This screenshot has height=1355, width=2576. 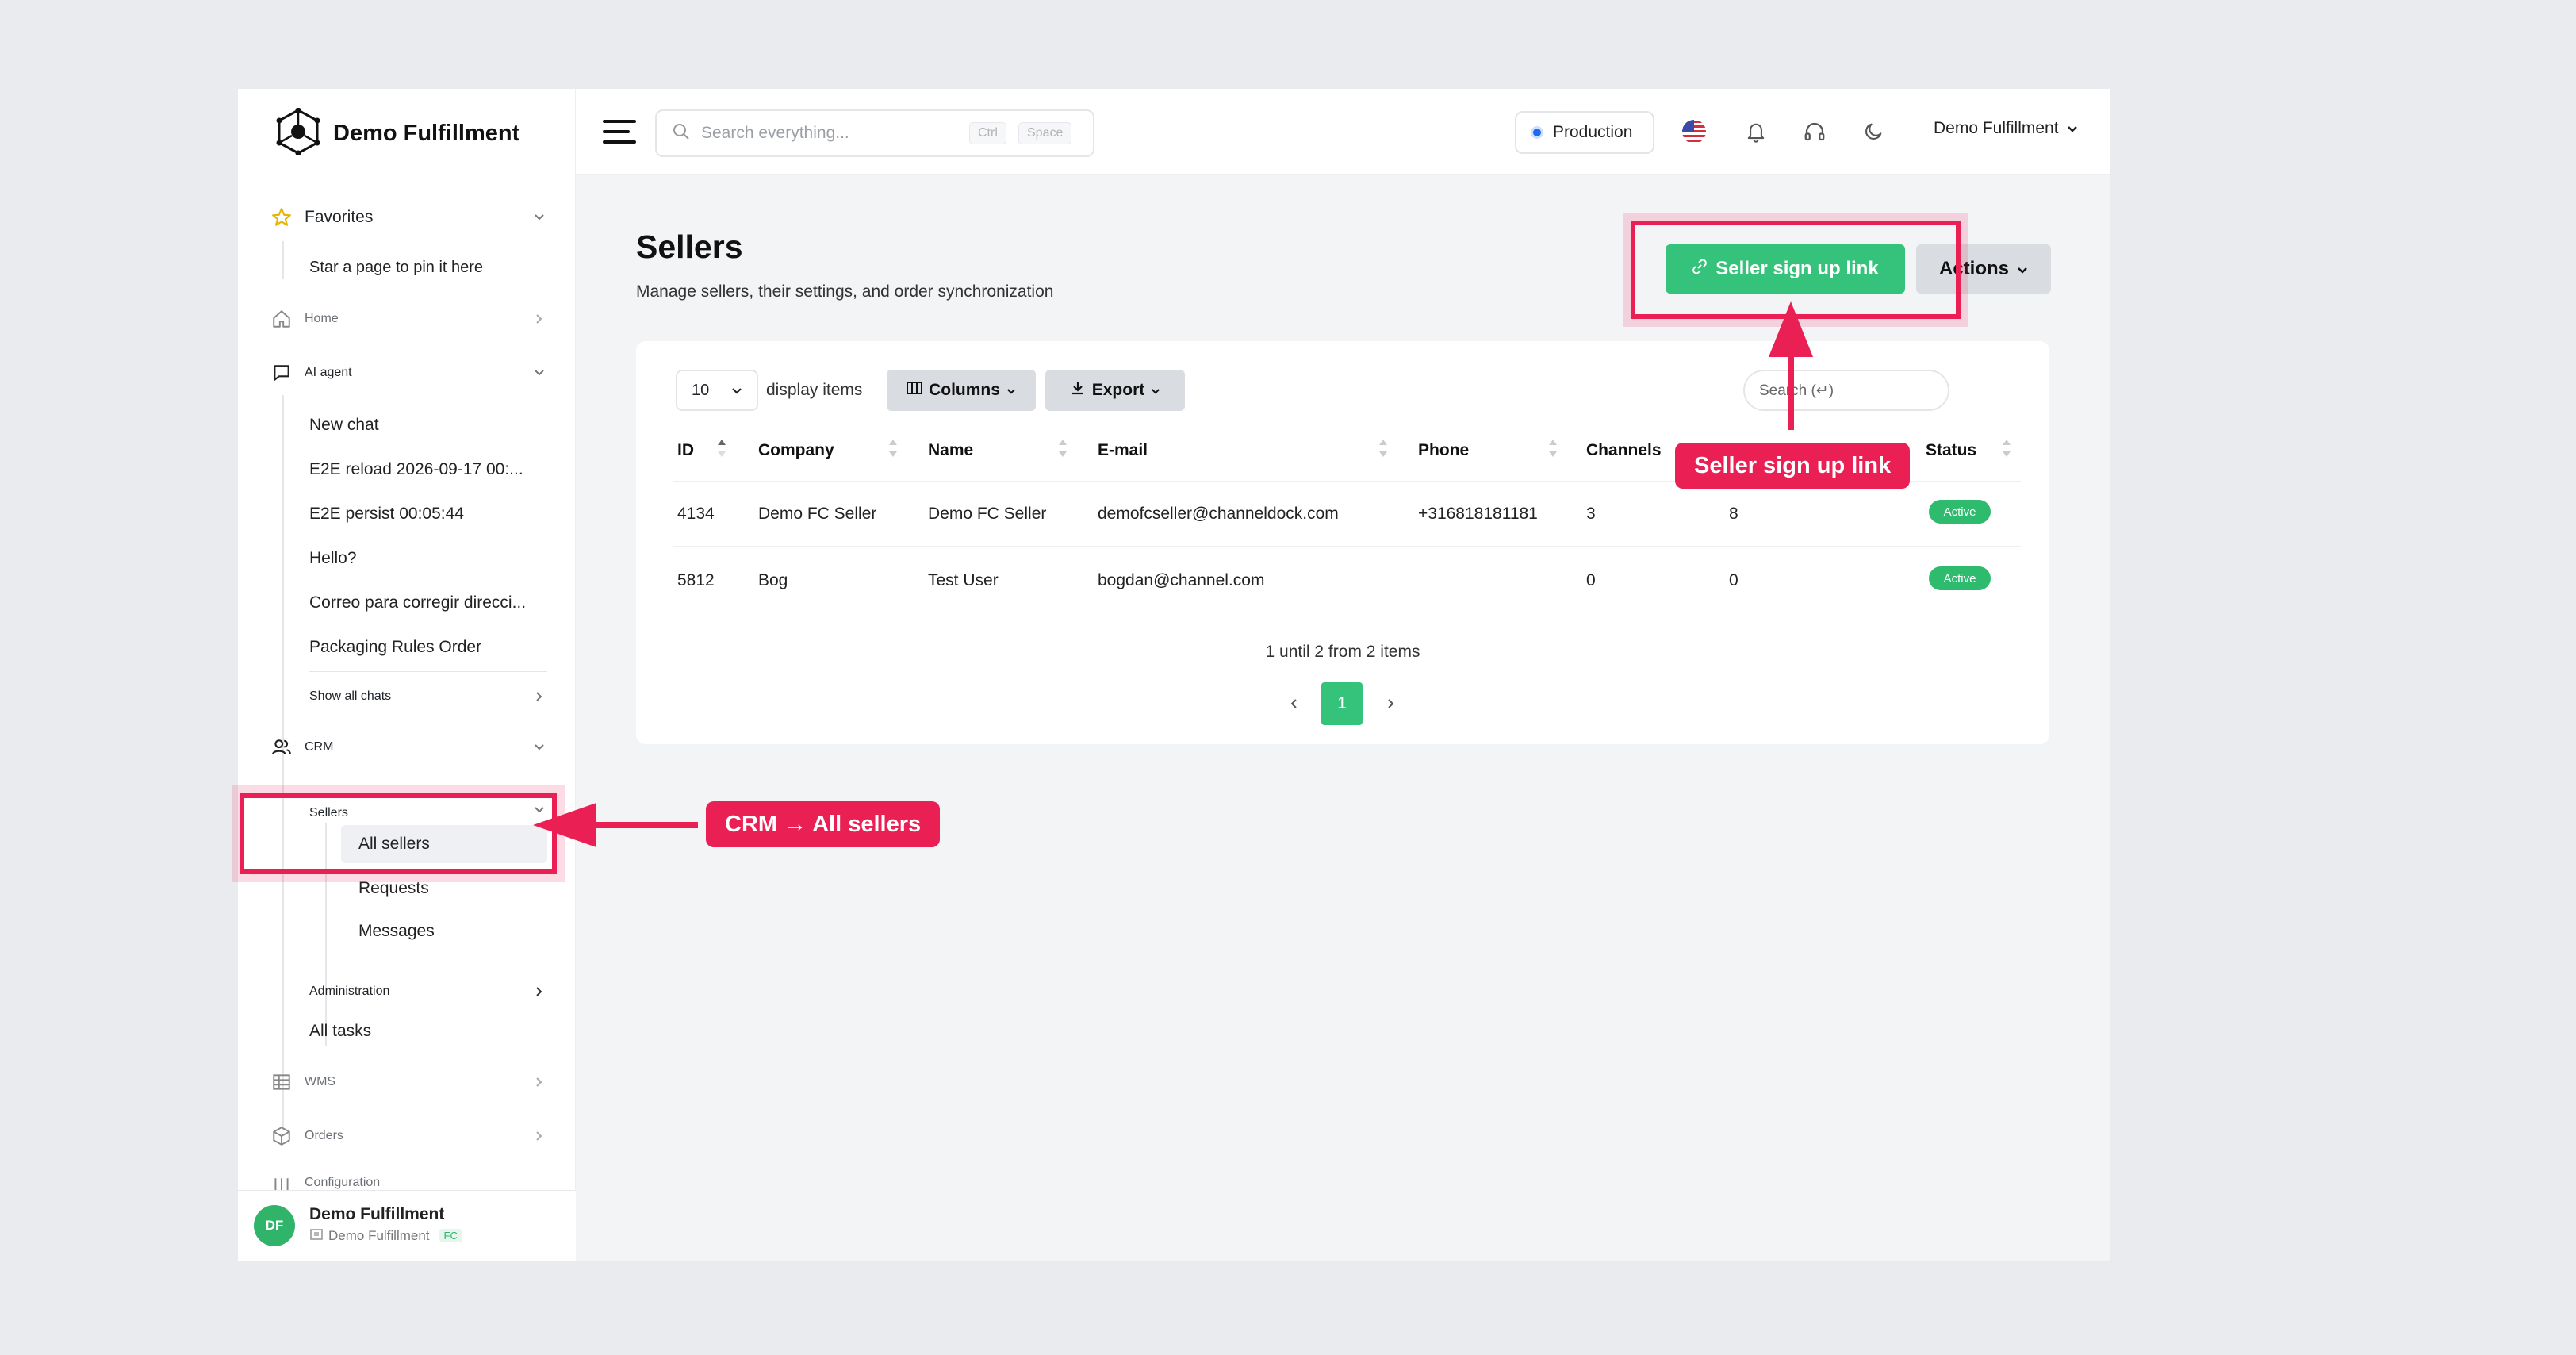 What do you see at coordinates (1294, 703) in the screenshot?
I see `pagination-prev-icon` at bounding box center [1294, 703].